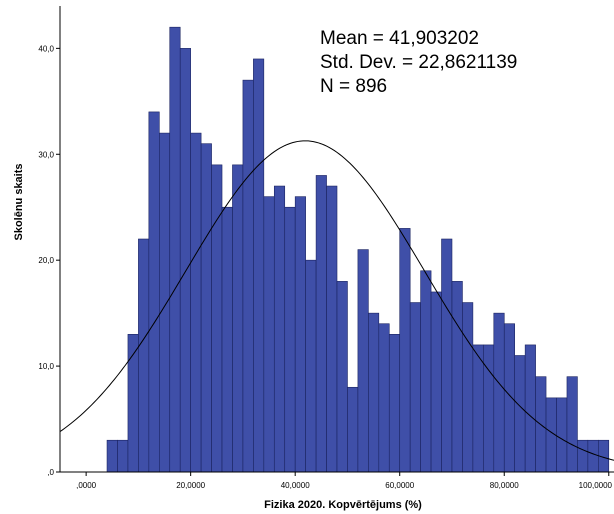 The image size is (614, 514). I want to click on stat-std-dev: Std. Dev. = 22,8621139, so click(418, 62).